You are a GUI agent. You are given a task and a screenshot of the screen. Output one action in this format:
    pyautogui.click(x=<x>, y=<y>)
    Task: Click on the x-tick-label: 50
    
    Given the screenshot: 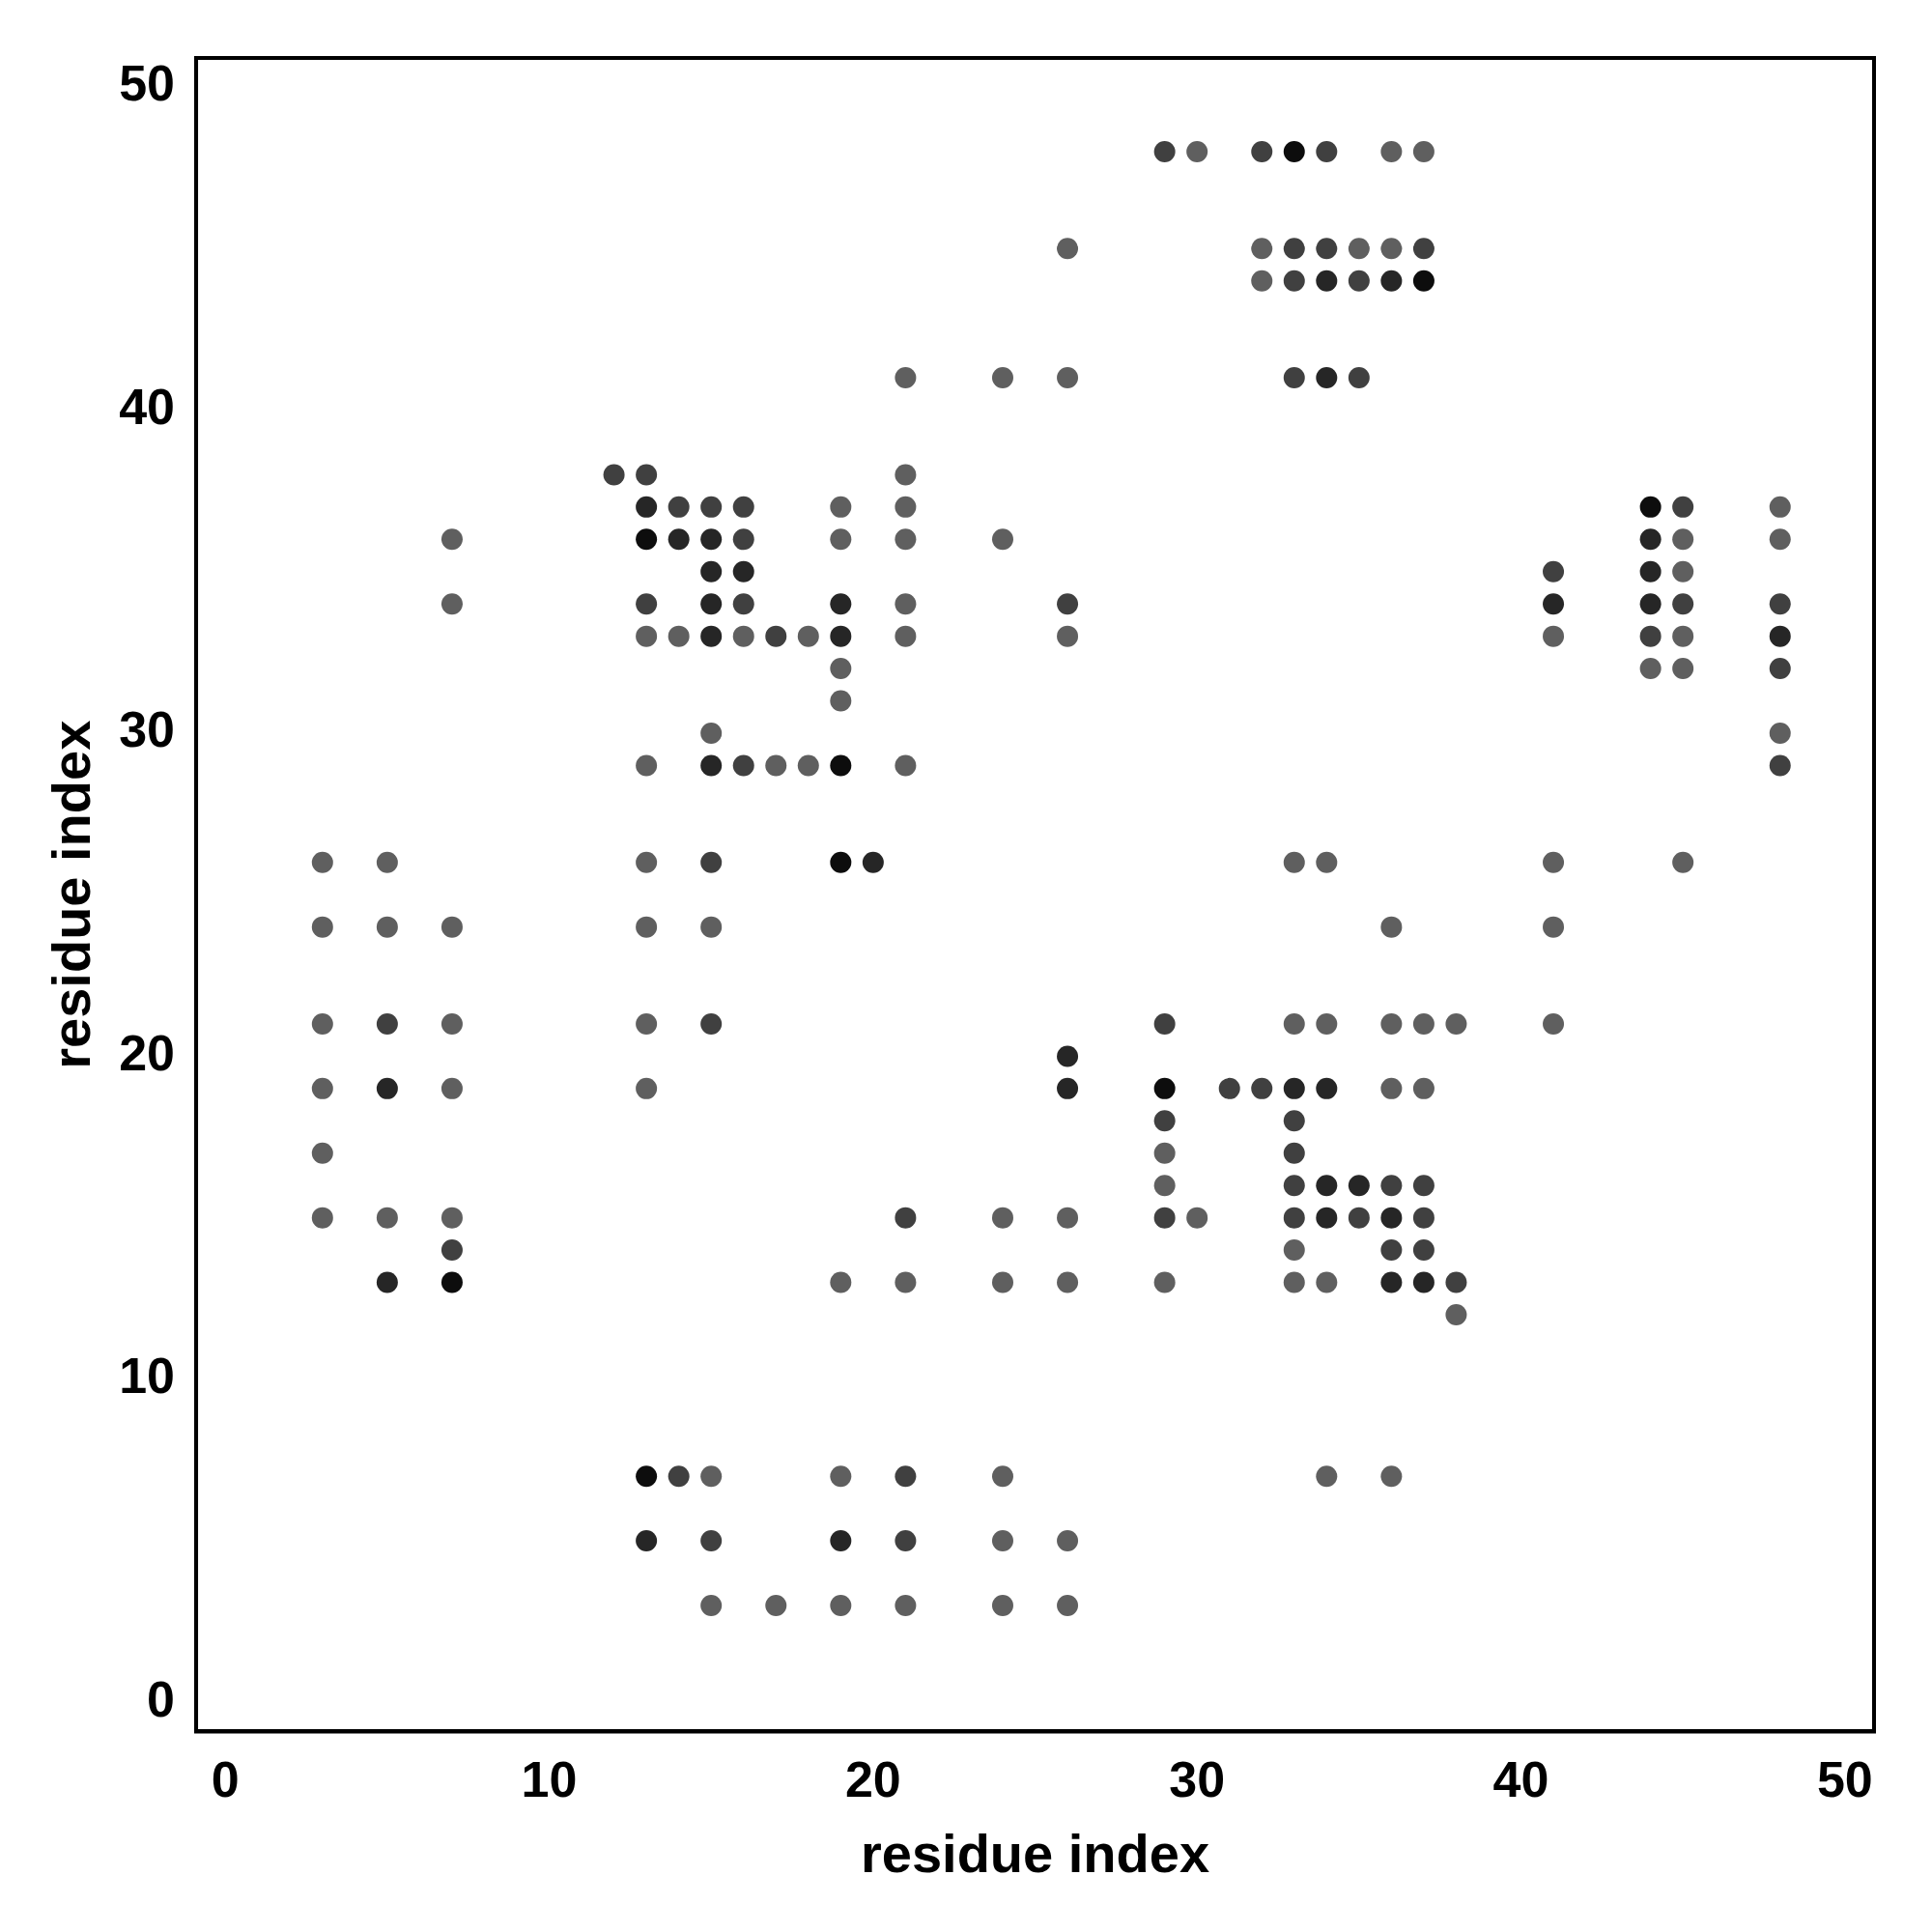 What is the action you would take?
    pyautogui.click(x=1844, y=1778)
    